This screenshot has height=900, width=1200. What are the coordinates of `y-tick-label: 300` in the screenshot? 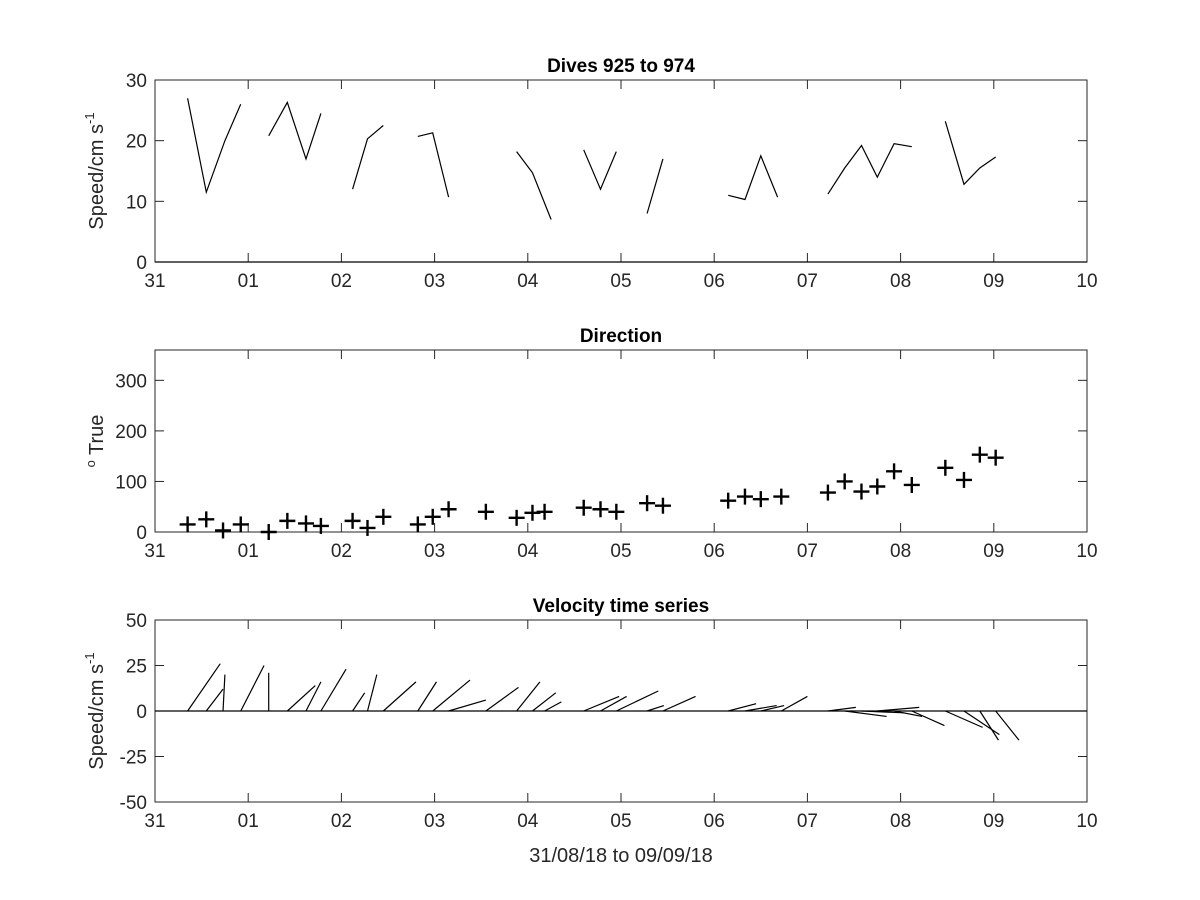 It's located at (131, 381).